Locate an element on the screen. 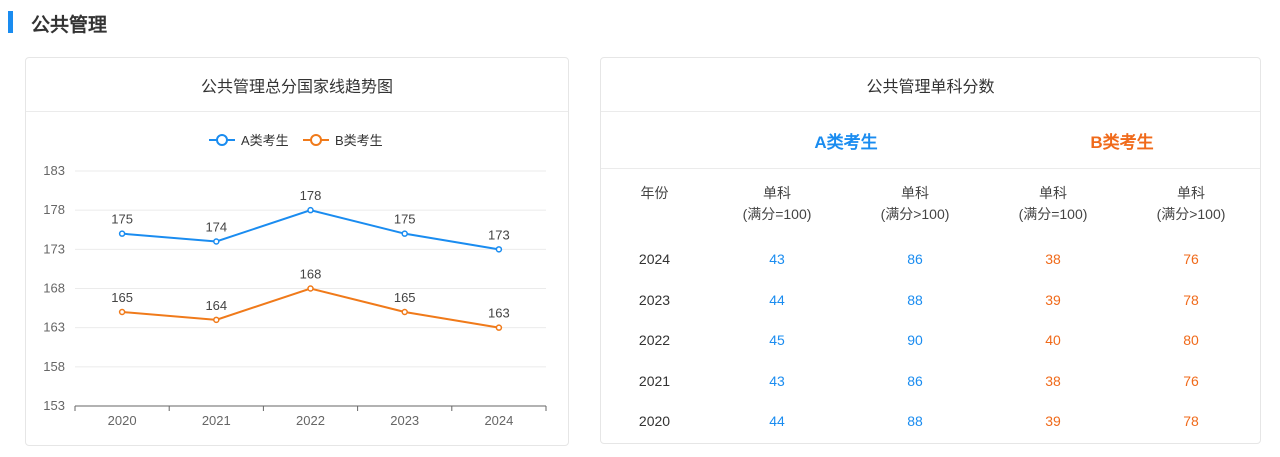  x-tick-label: 2022 is located at coordinates (310, 420).